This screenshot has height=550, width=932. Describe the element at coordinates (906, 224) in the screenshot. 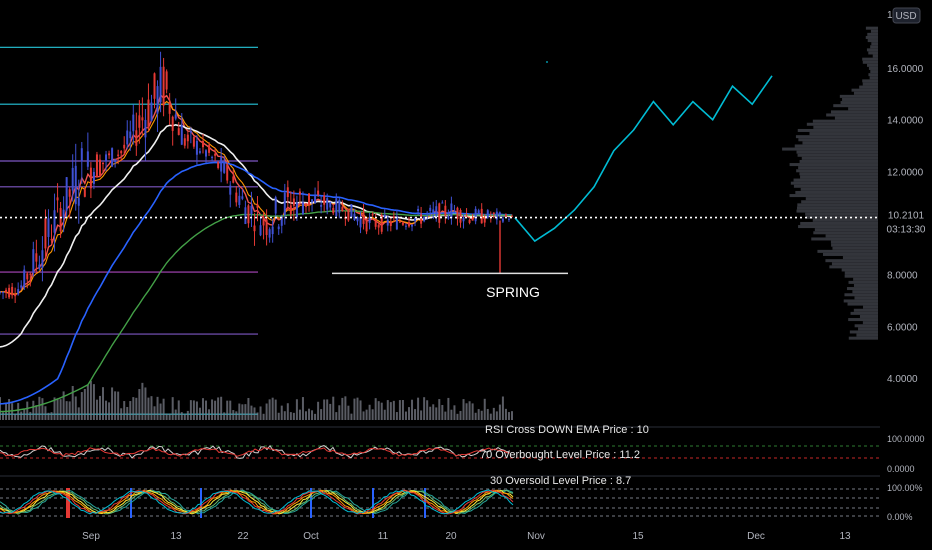

I see `current-price-box` at that location.